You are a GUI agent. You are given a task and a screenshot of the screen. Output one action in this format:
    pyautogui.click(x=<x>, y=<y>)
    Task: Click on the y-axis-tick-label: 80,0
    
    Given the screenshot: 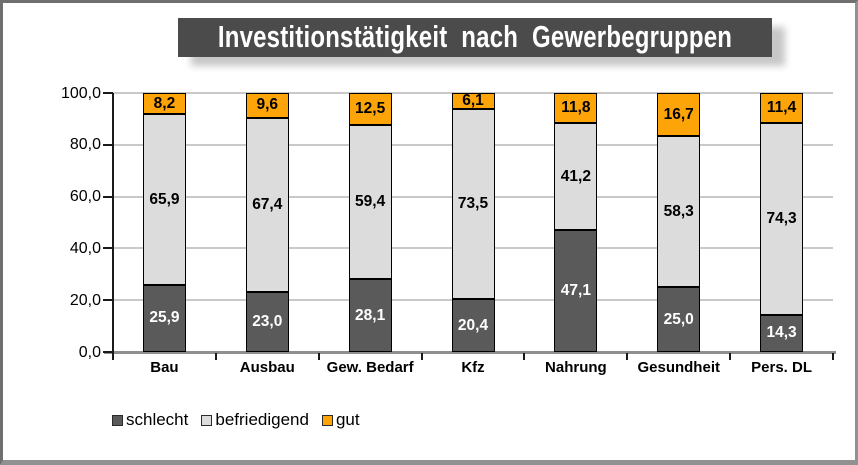 What is the action you would take?
    pyautogui.click(x=85, y=145)
    